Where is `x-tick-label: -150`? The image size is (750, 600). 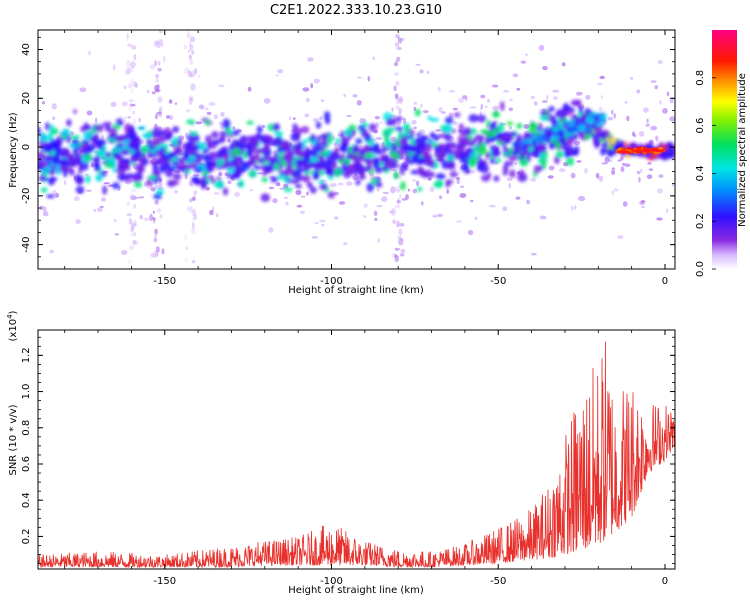
x-tick-label: -150 is located at coordinates (164, 581).